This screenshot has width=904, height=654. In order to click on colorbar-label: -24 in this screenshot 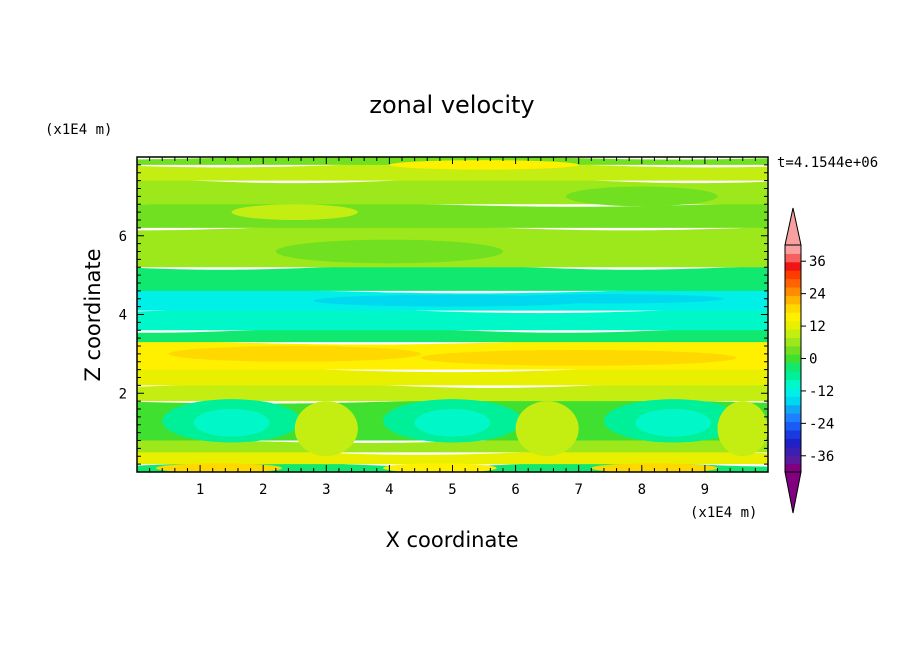, I will do `click(821, 424)`.